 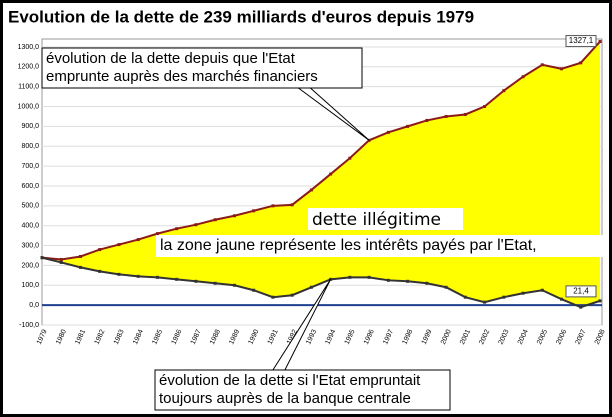 I want to click on y-tick-label: 0,0, so click(x=34, y=305).